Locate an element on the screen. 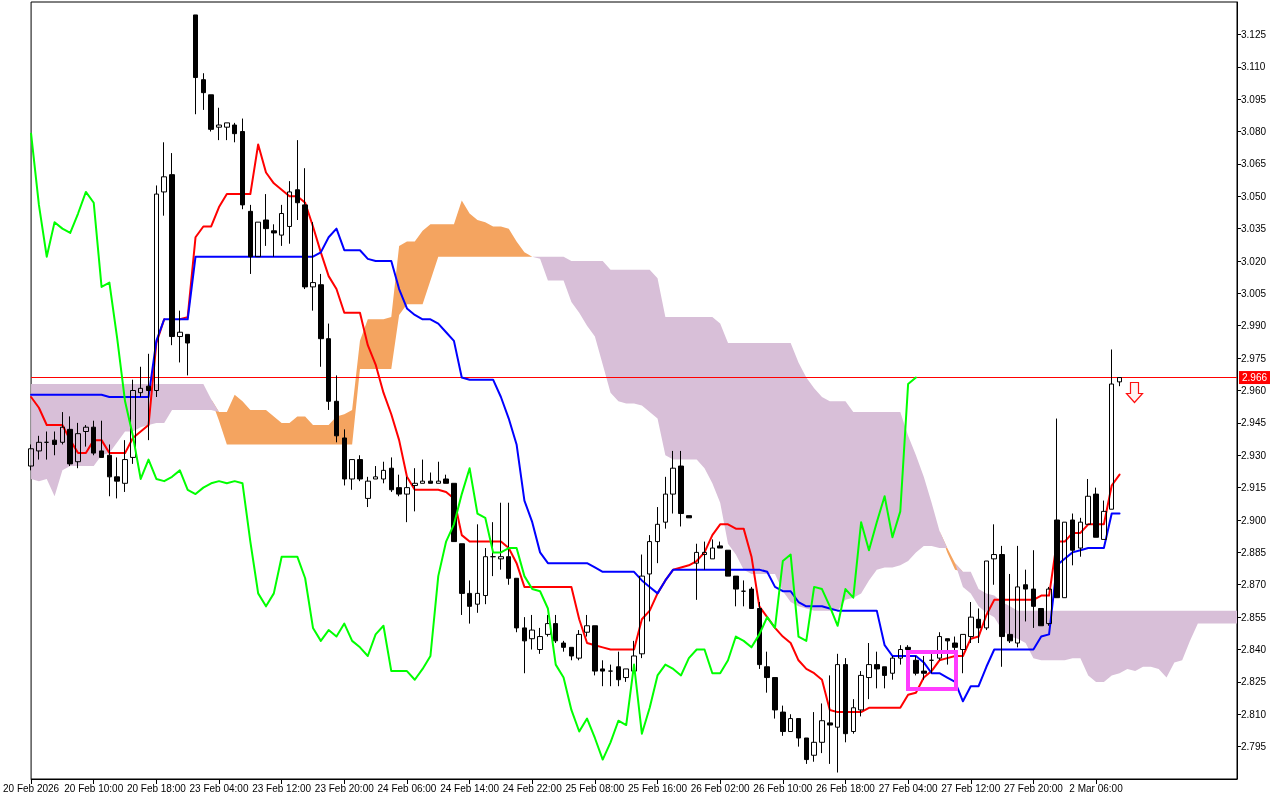 The width and height of the screenshot is (1280, 800). y-tick-label: 2.900 is located at coordinates (1254, 520).